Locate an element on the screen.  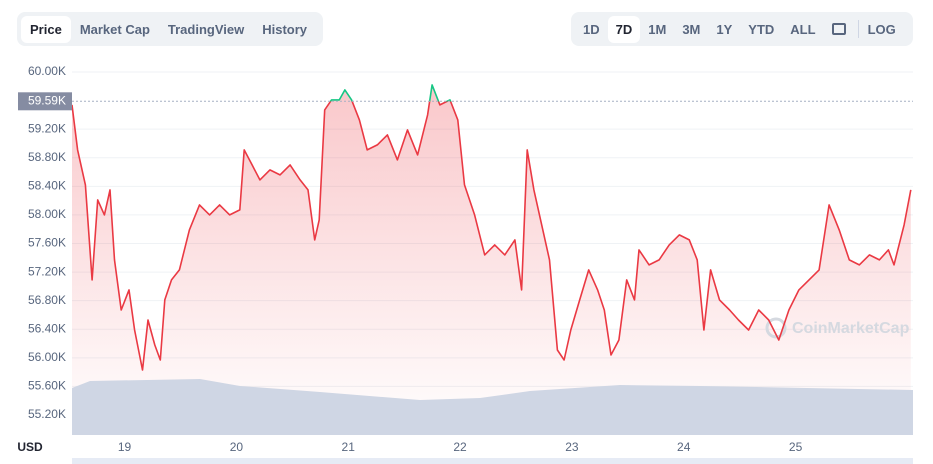
navigator is located at coordinates (492, 461).